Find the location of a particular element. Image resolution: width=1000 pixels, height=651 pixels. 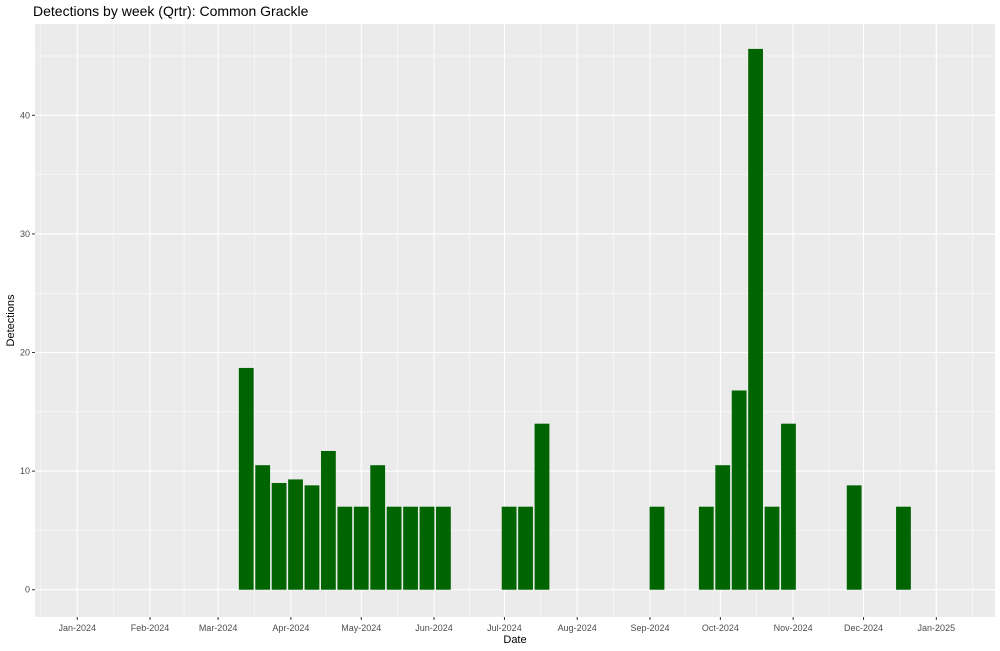

x-tick-label: Sep-2024 is located at coordinates (649, 628).